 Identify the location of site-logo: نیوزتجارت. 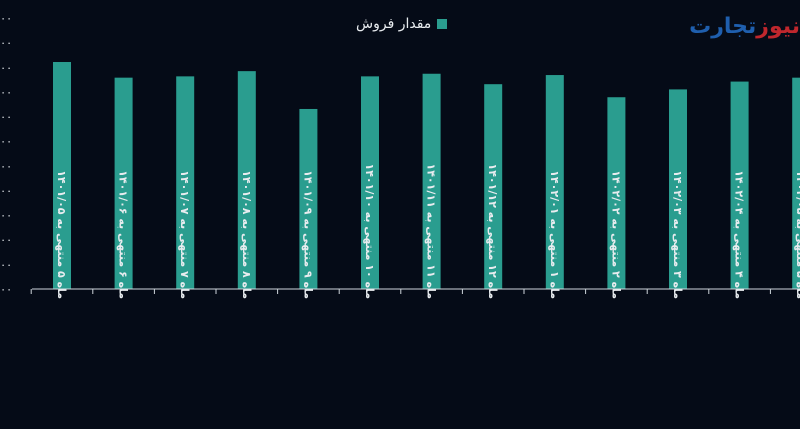
(744, 26).